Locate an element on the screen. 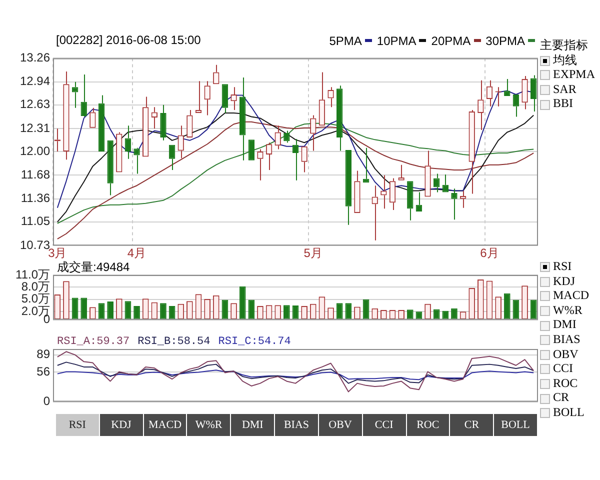  series-label: RSI_B:58.54 is located at coordinates (174, 341).